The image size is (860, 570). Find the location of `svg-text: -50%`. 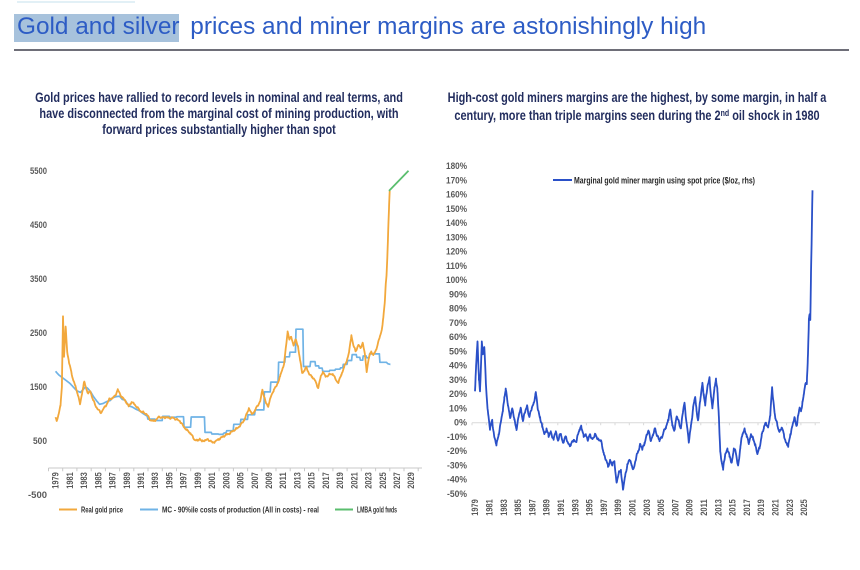

svg-text: -50% is located at coordinates (457, 494).